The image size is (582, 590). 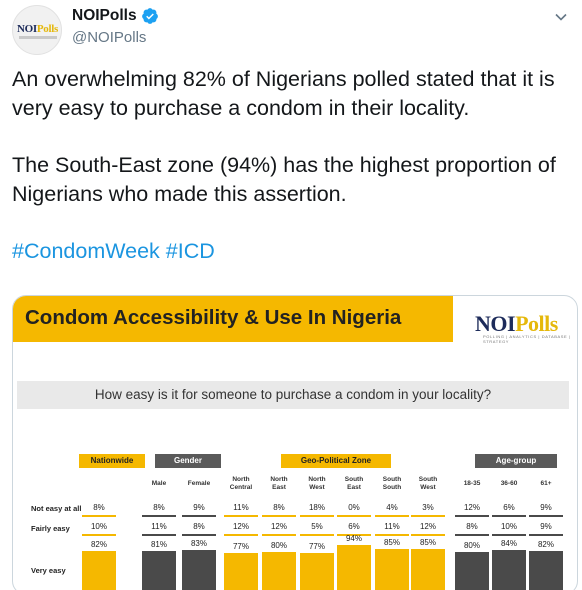 What do you see at coordinates (516, 461) in the screenshot?
I see `group-age: Age-group` at bounding box center [516, 461].